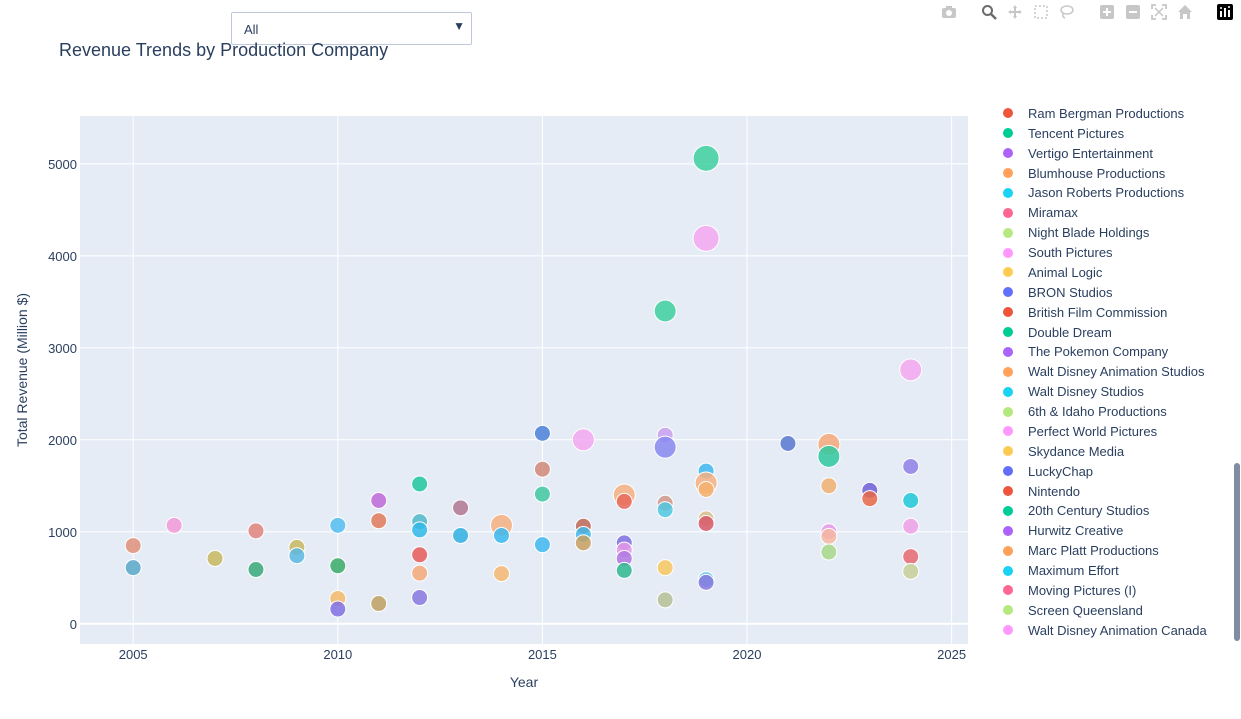 This screenshot has width=1241, height=719. Describe the element at coordinates (542, 654) in the screenshot. I see `x-axis-ticks: 2005 2010 2015 2020 2025` at that location.